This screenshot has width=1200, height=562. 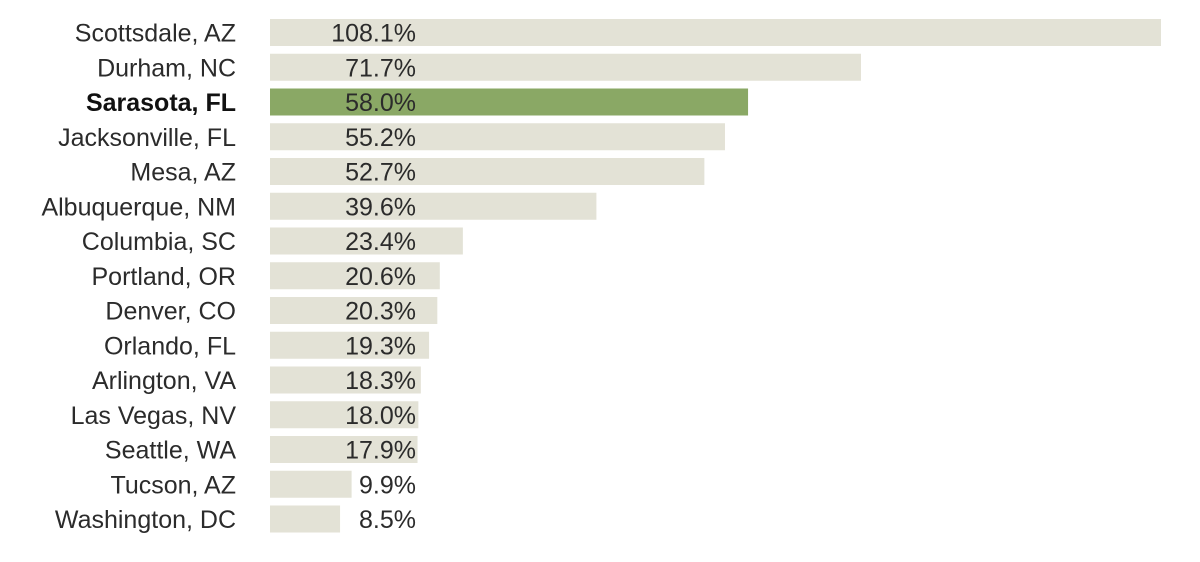 I want to click on value-label-seattle-wa: 17.9%, so click(x=380, y=451).